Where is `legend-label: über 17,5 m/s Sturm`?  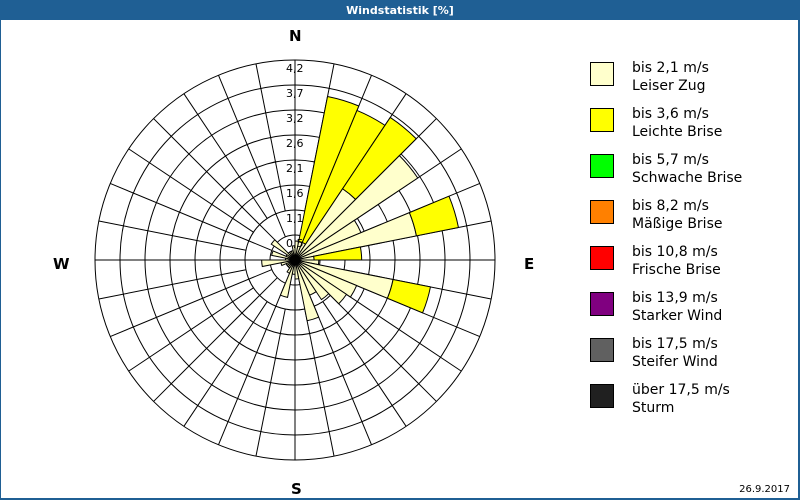 legend-label: über 17,5 m/s Sturm is located at coordinates (681, 399).